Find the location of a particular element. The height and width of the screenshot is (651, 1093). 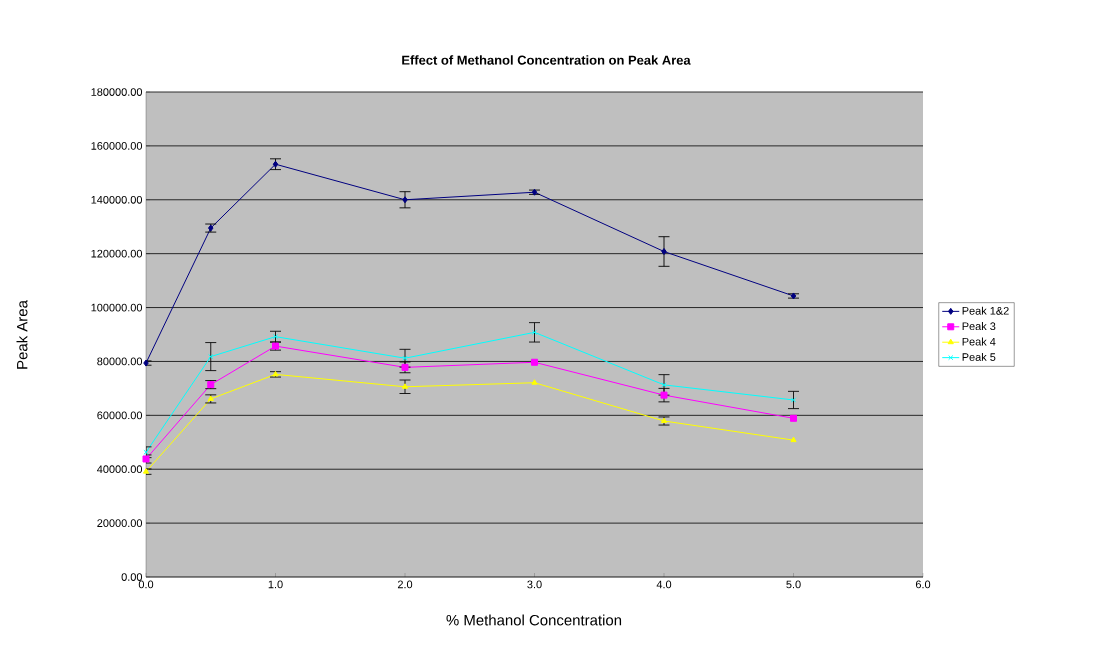

y-tick-label: 60000.00 is located at coordinates (120, 415).